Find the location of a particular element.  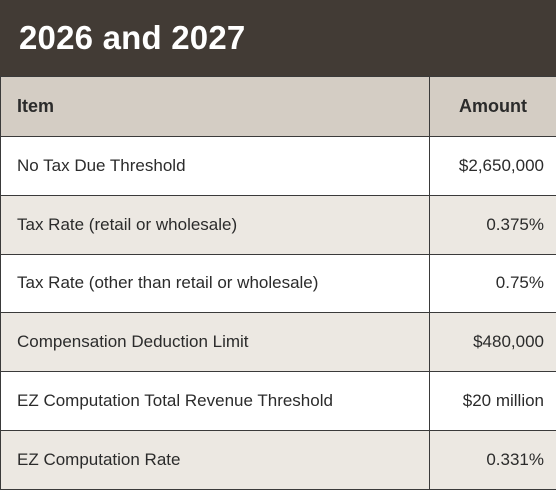

row-amount-cell: $480,000 is located at coordinates (493, 342).